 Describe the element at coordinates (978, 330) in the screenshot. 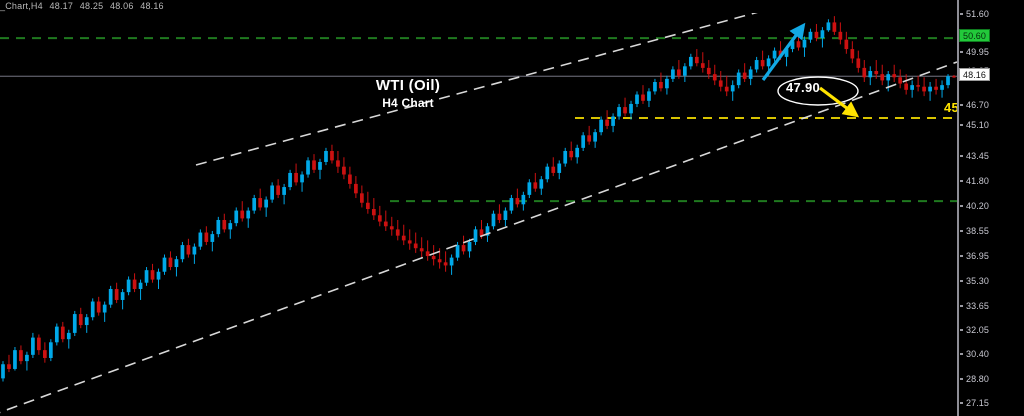

I see `price-tick-label: 32.05` at that location.